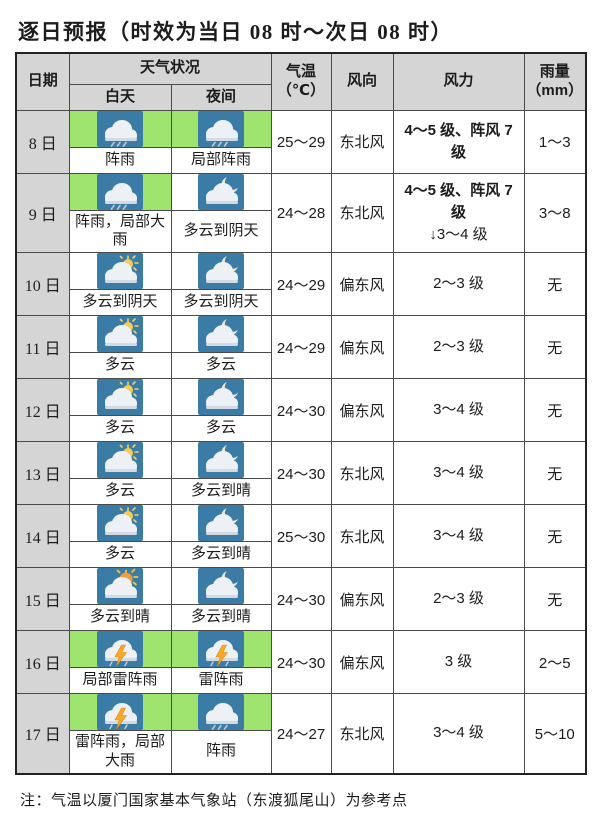 The height and width of the screenshot is (839, 600). I want to click on day-weather-label: 阵雨，局部大雨, so click(120, 231).